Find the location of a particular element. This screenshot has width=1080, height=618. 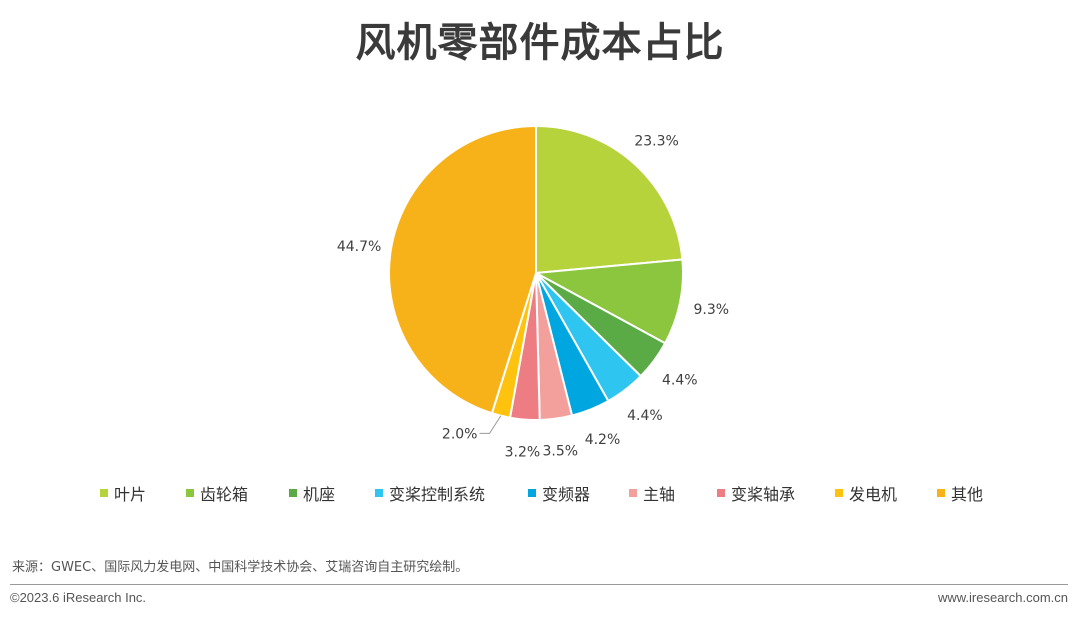

slice-label-3: 4.4% is located at coordinates (680, 381).